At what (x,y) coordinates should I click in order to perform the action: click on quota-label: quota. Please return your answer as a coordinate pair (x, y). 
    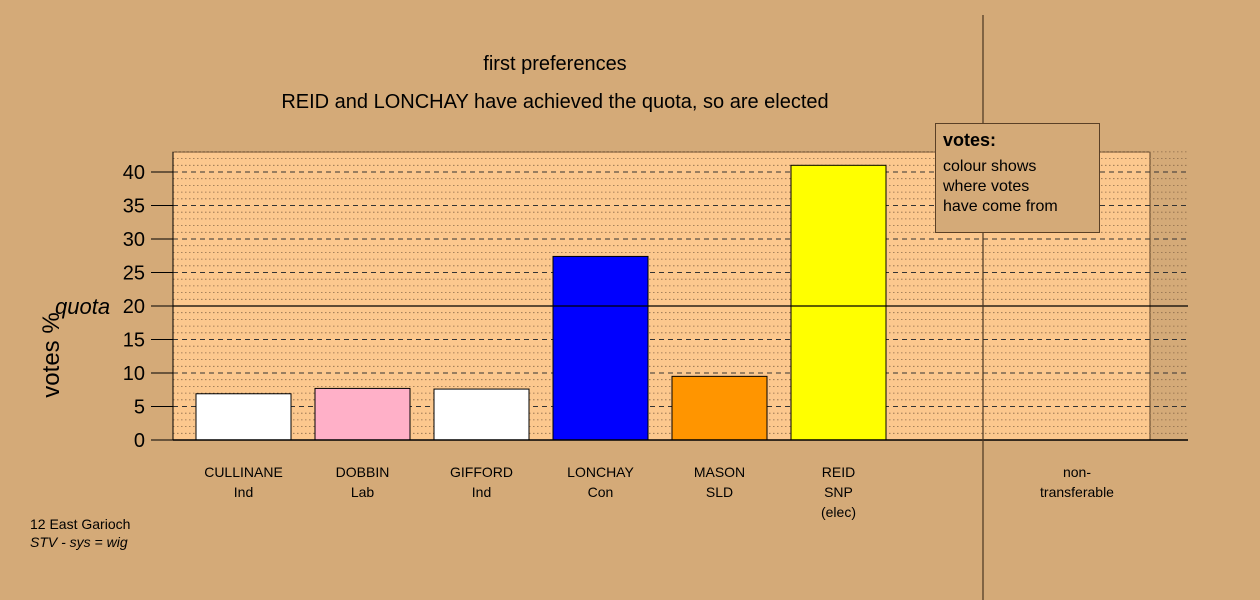
    Looking at the image, I should click on (83, 306).